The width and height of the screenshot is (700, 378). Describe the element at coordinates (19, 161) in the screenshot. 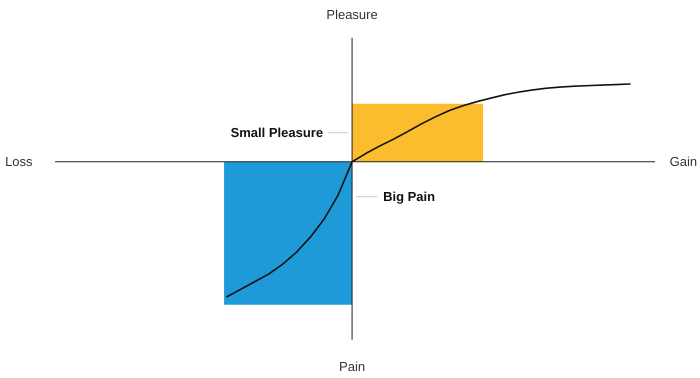

I see `text: Loss` at that location.